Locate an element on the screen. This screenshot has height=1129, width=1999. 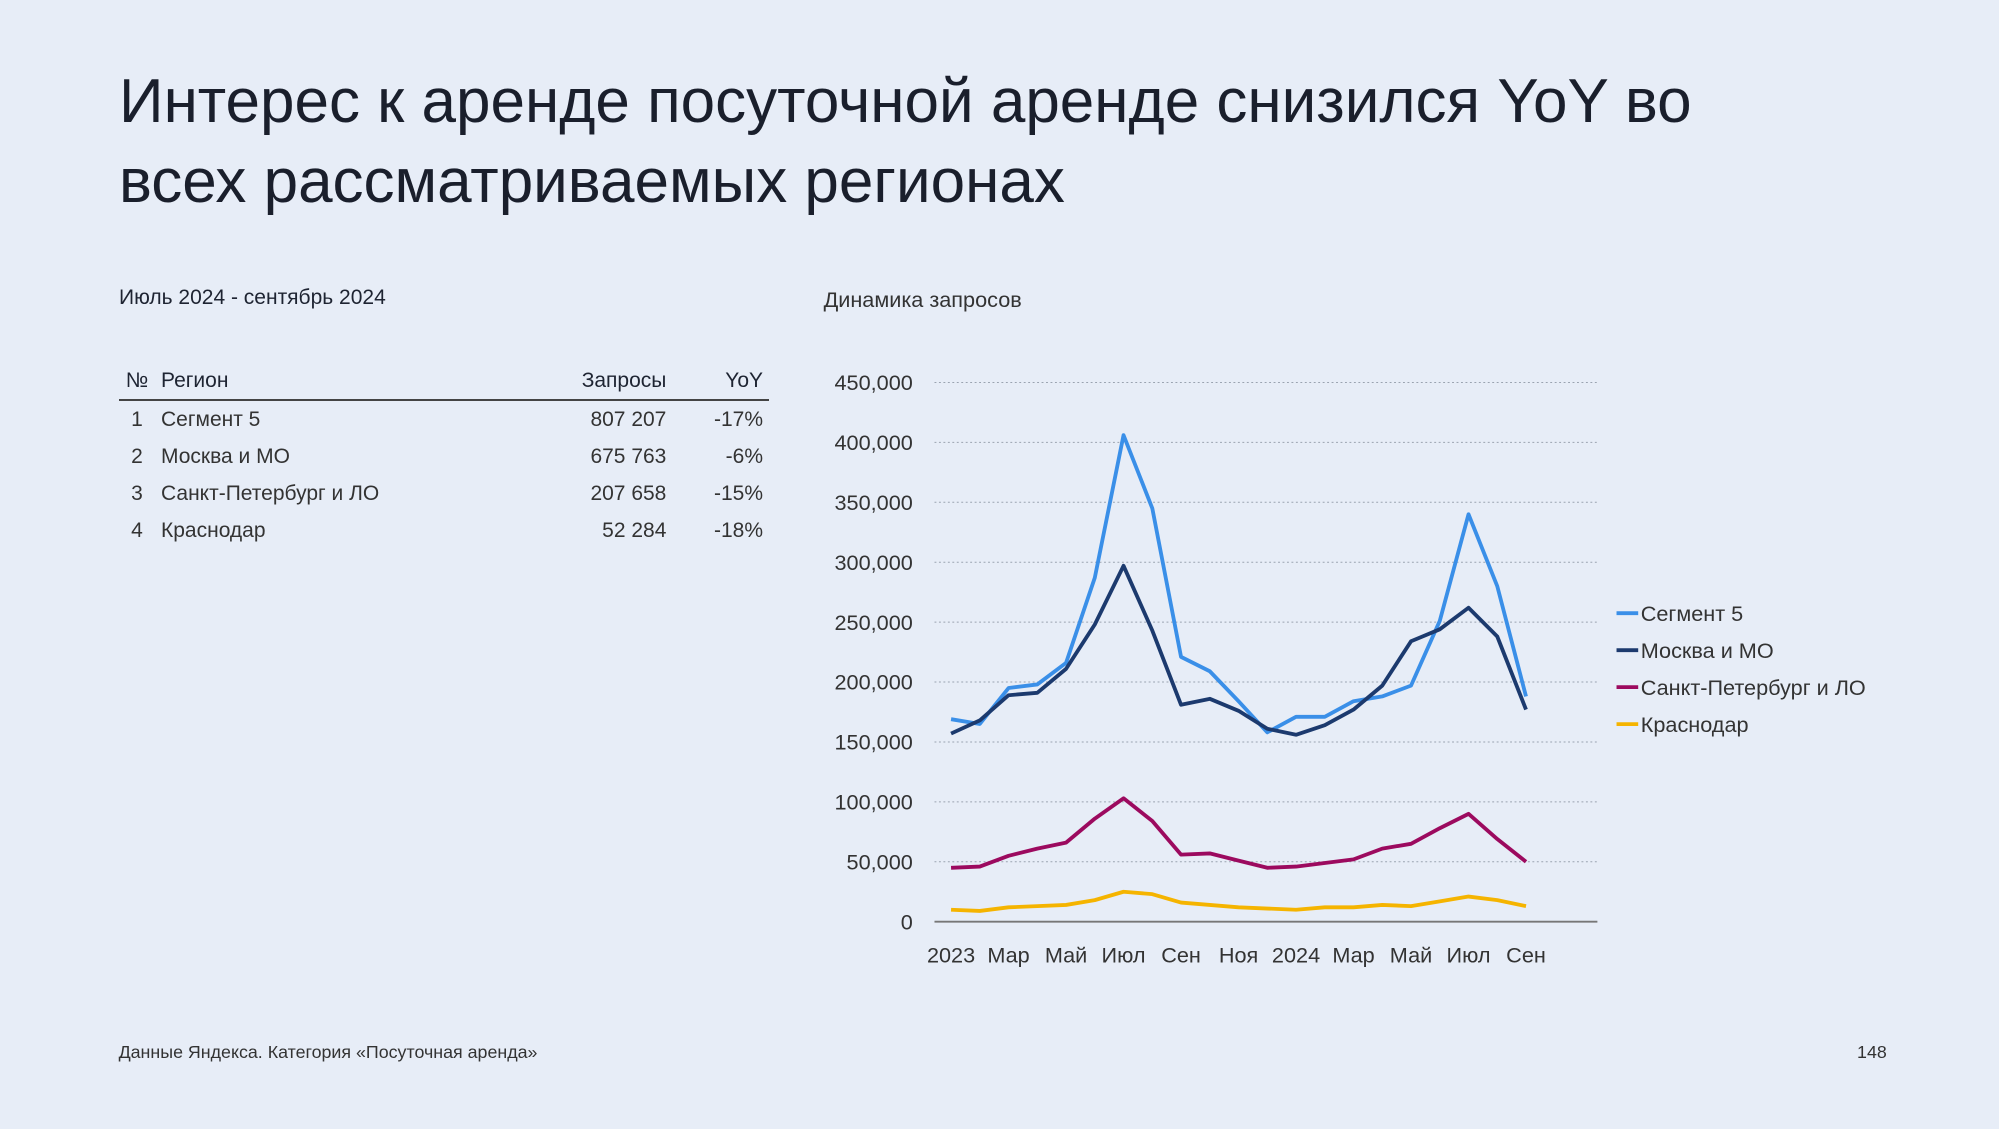
table-cell: 3 is located at coordinates (137, 493).